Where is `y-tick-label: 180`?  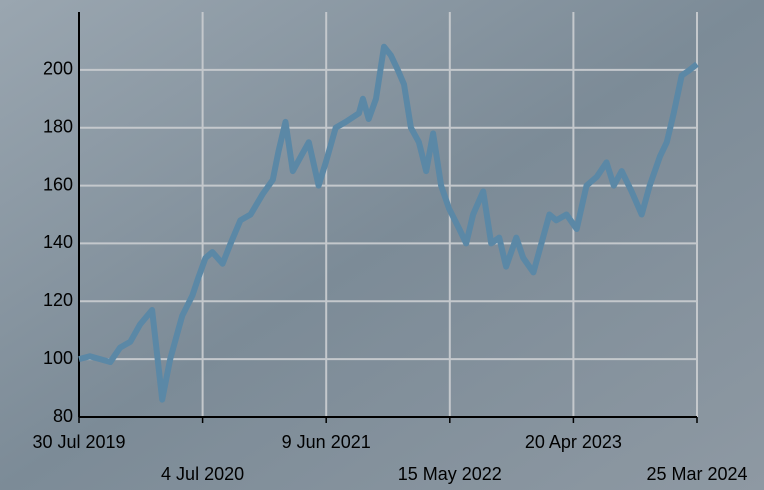 y-tick-label: 180 is located at coordinates (58, 126).